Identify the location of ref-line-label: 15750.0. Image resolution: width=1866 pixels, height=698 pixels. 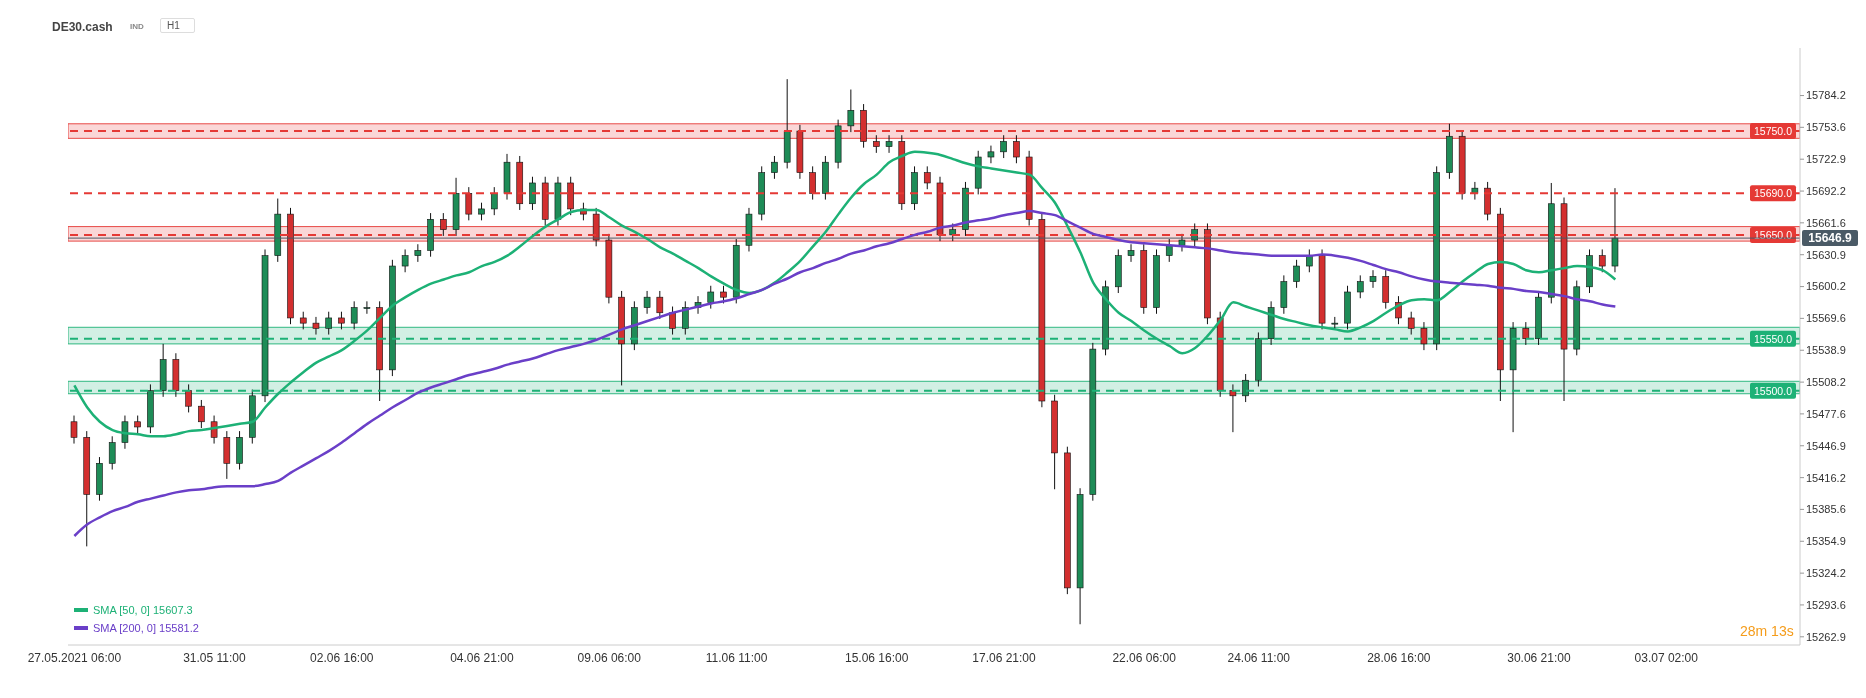
(1773, 131).